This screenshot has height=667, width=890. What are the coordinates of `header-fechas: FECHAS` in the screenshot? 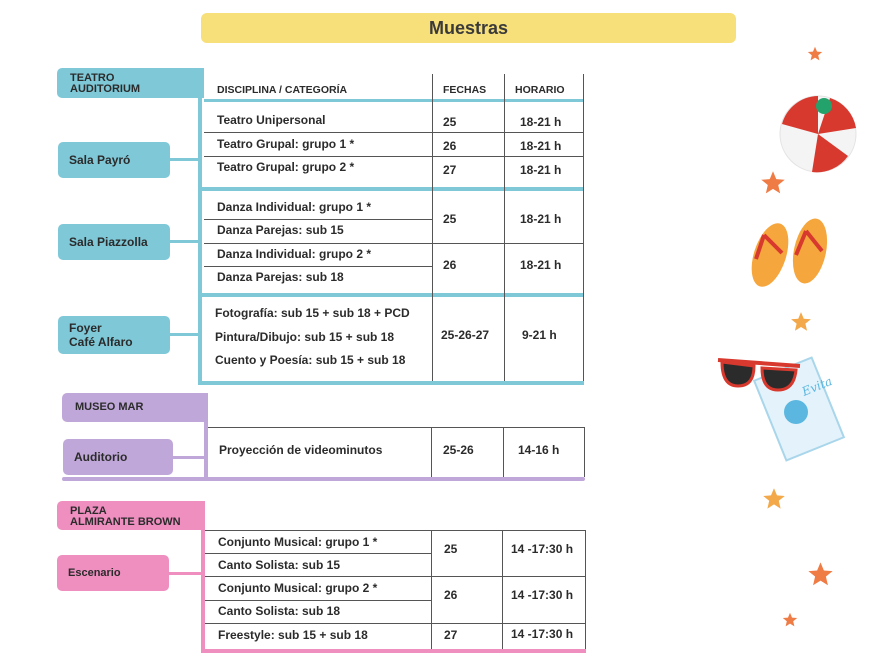 It's located at (465, 90).